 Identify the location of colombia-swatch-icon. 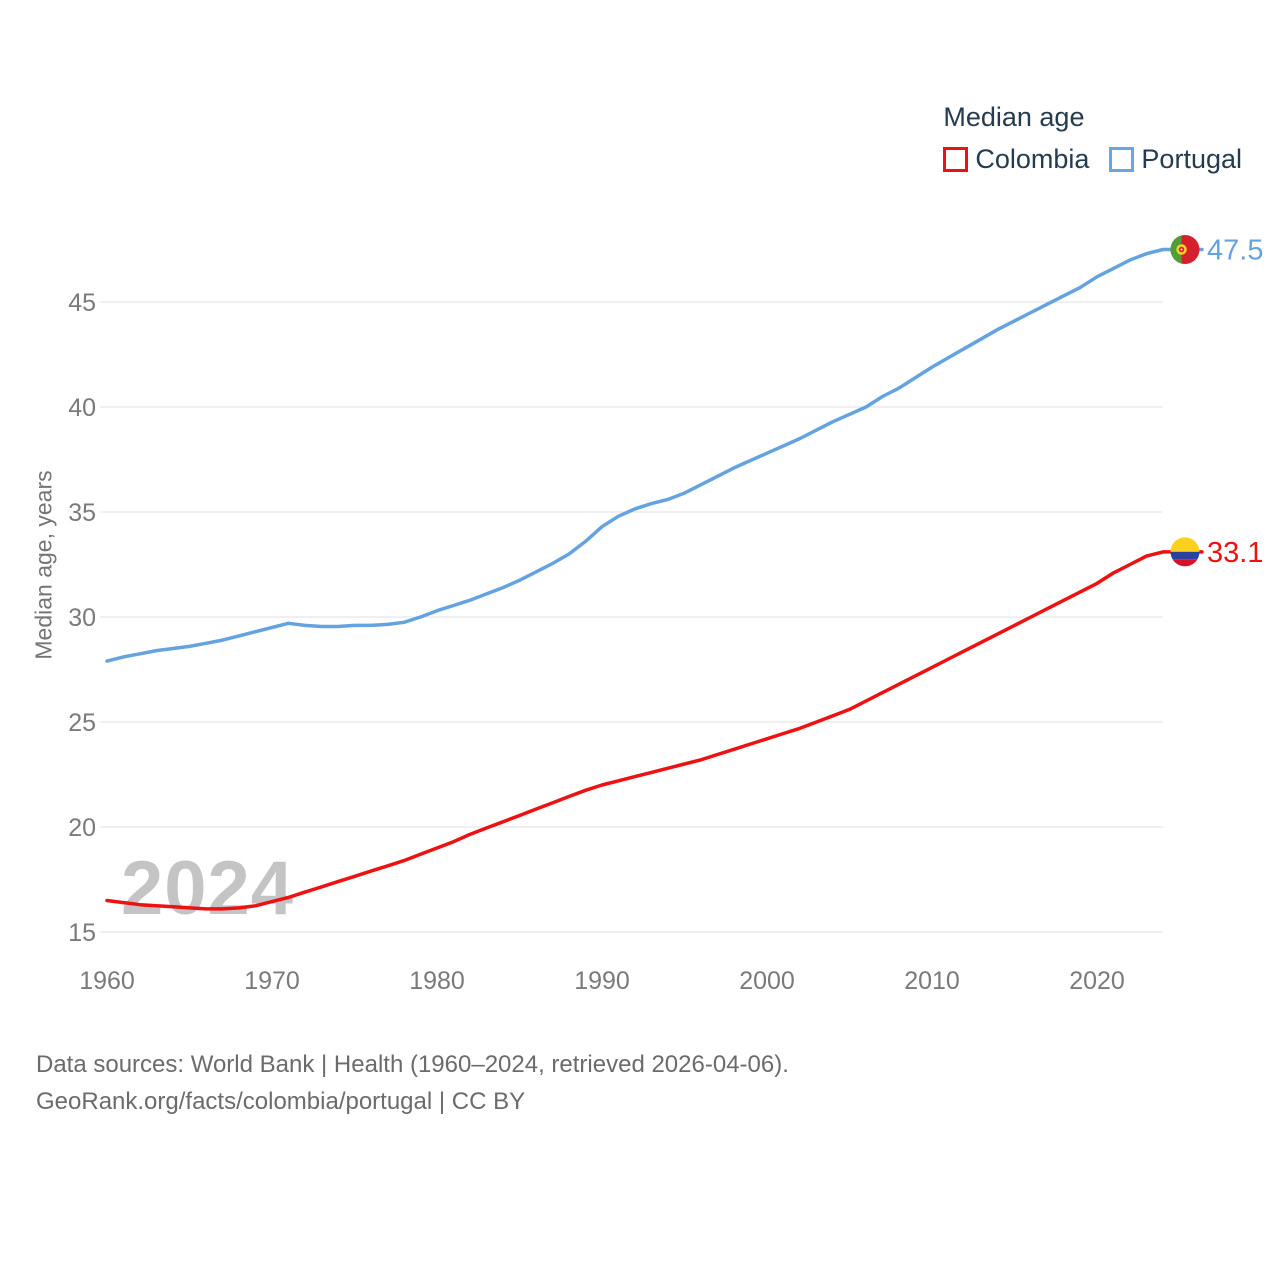
(956, 159).